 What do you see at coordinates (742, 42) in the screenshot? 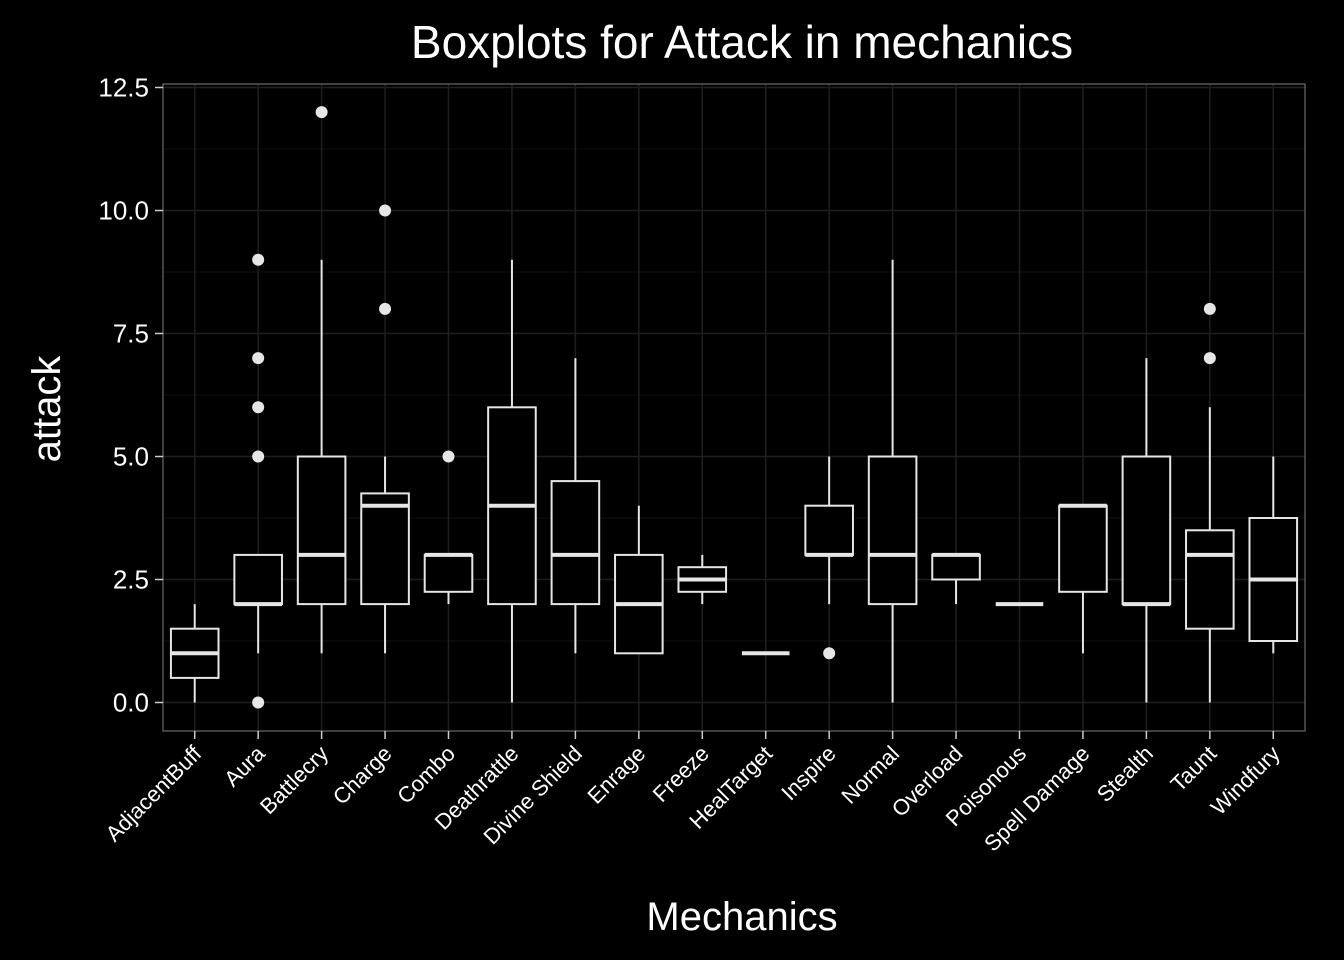
I see `chart-title: Boxplots for Attack in mechanics` at bounding box center [742, 42].